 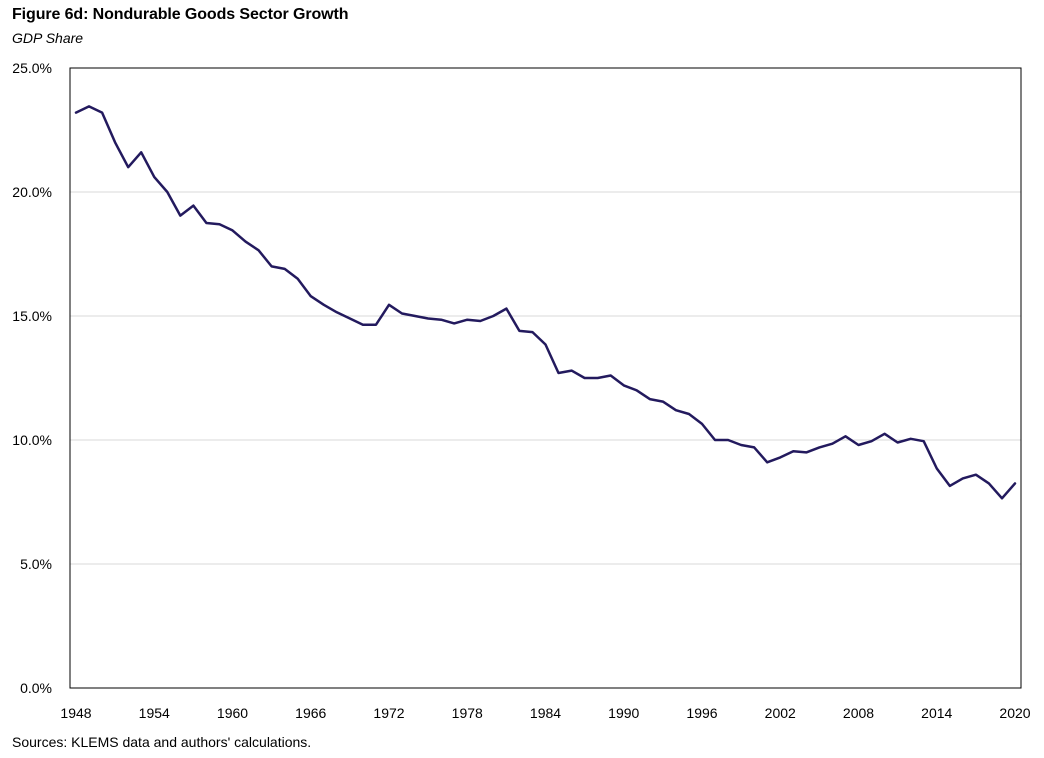 I want to click on y-tick-label: 5.0%, so click(x=36, y=564).